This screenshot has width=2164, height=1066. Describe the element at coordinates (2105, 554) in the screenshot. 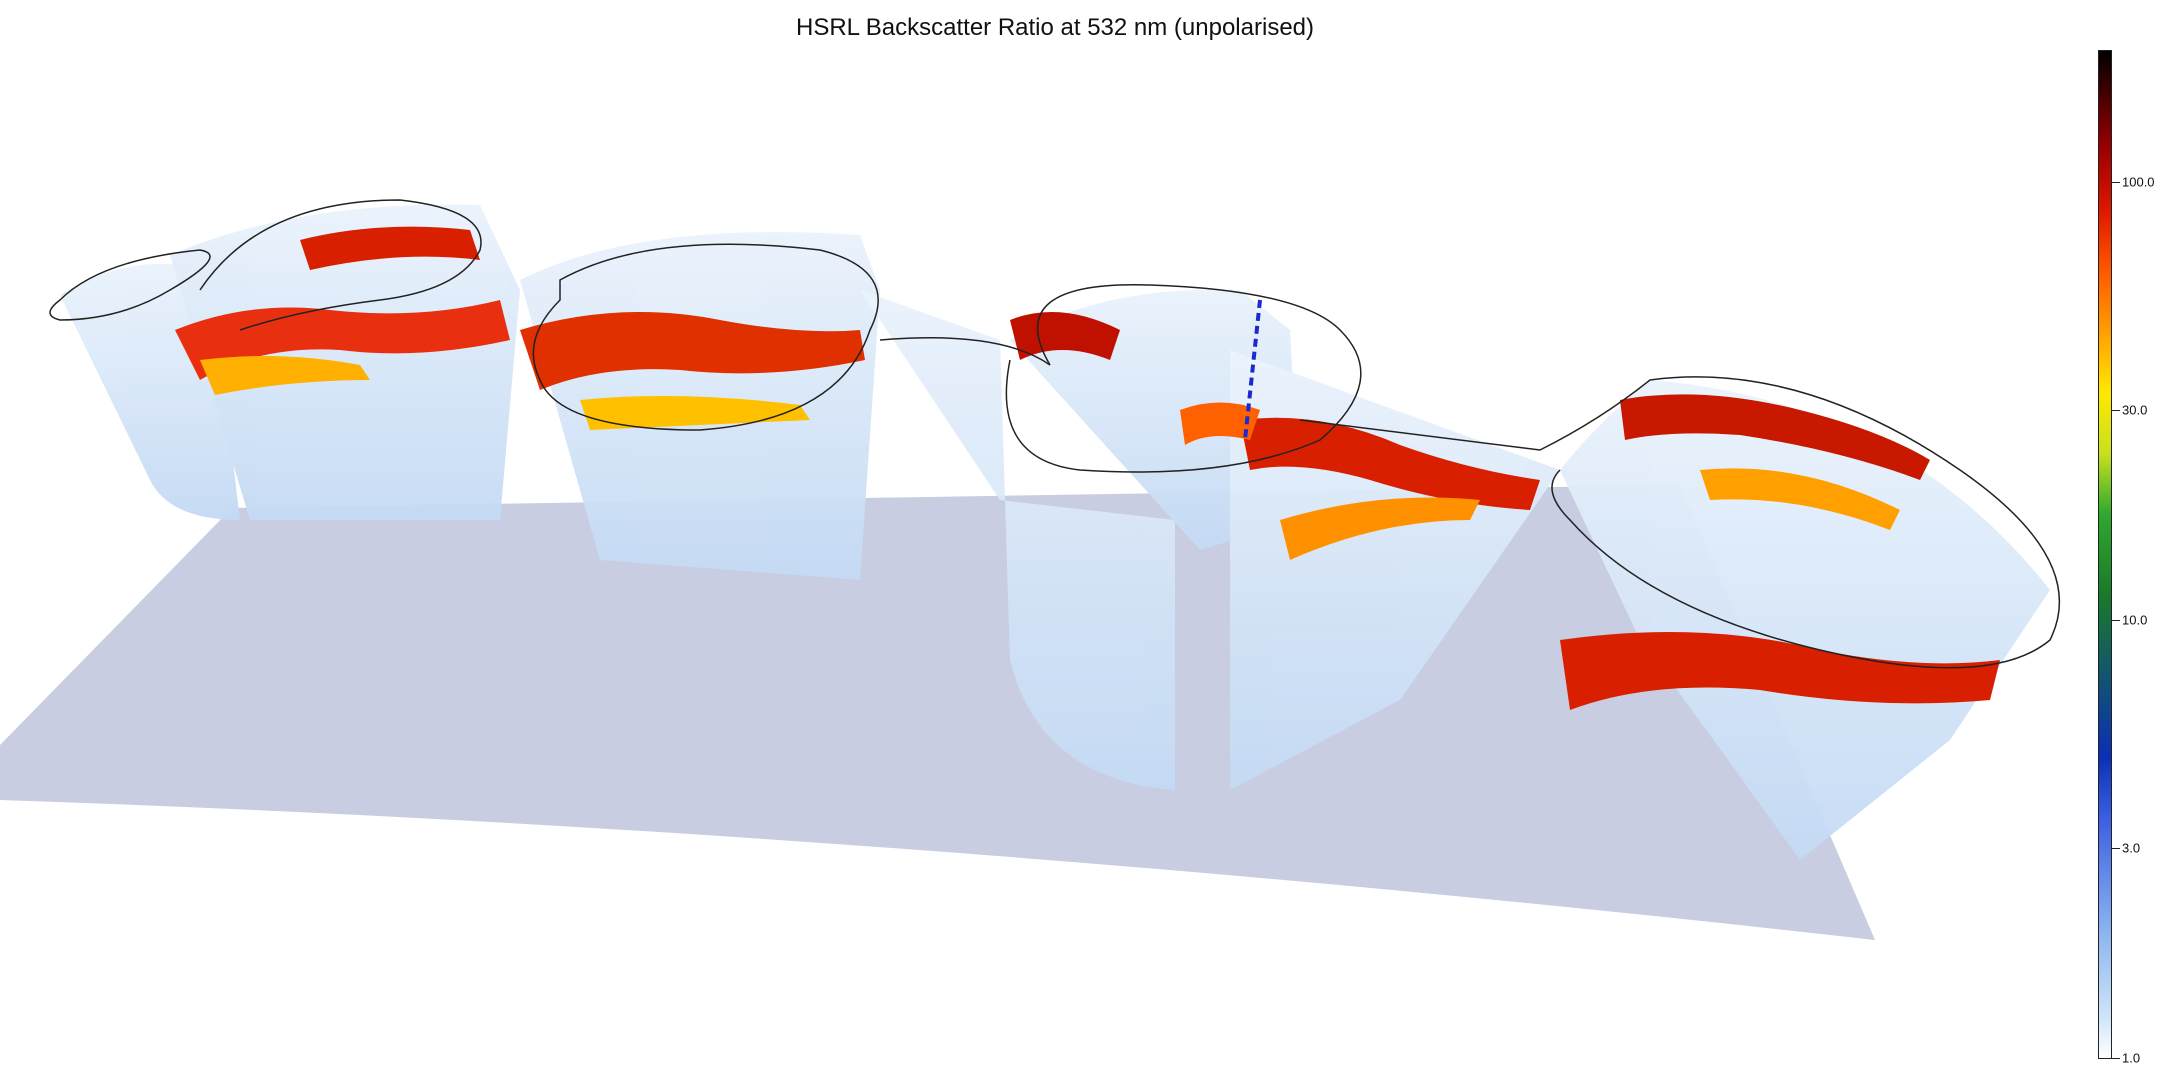

I see `colorbar` at that location.